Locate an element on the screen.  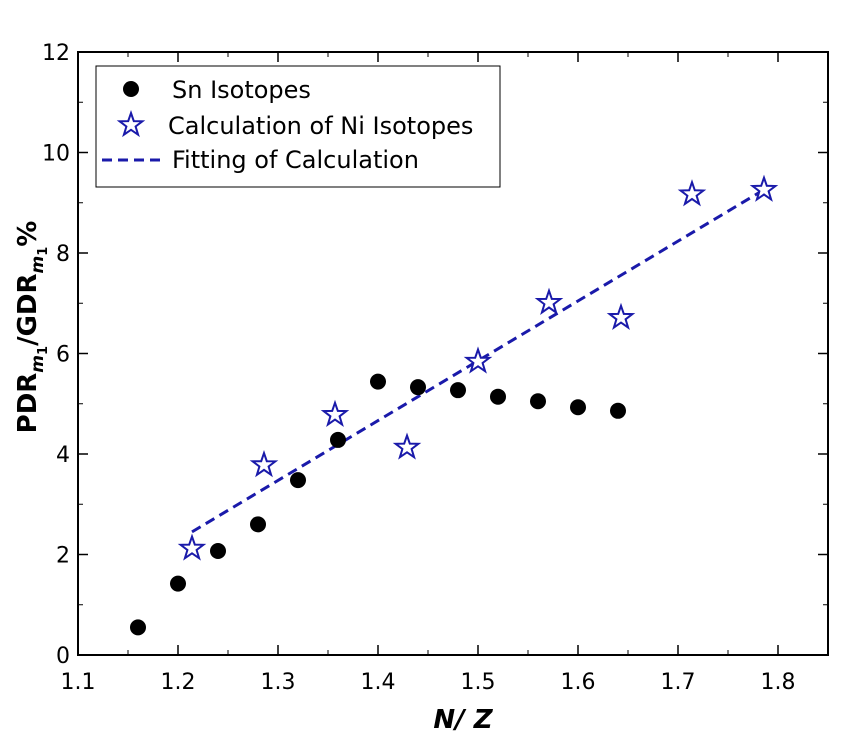
y-tick-label: 0 is located at coordinates (63, 656).